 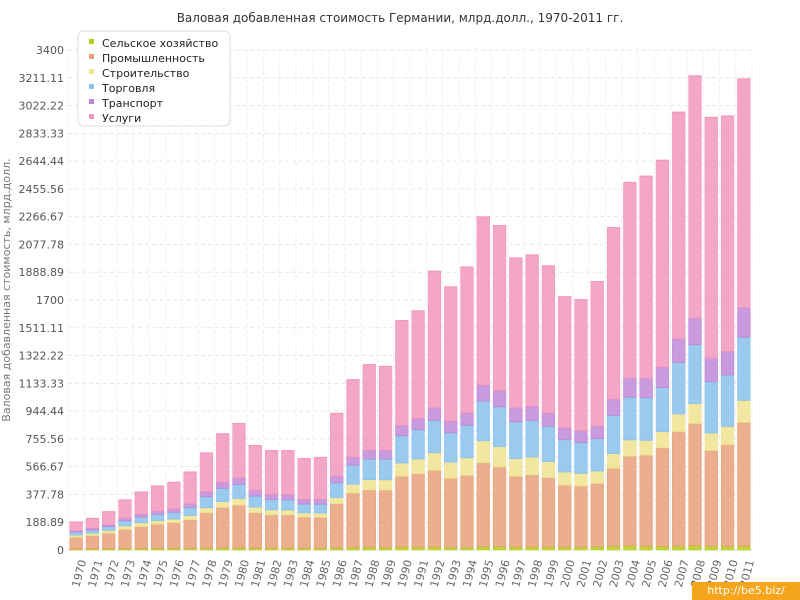 What do you see at coordinates (746, 591) in the screenshot?
I see `watermark-link: http://be5.biz/` at bounding box center [746, 591].